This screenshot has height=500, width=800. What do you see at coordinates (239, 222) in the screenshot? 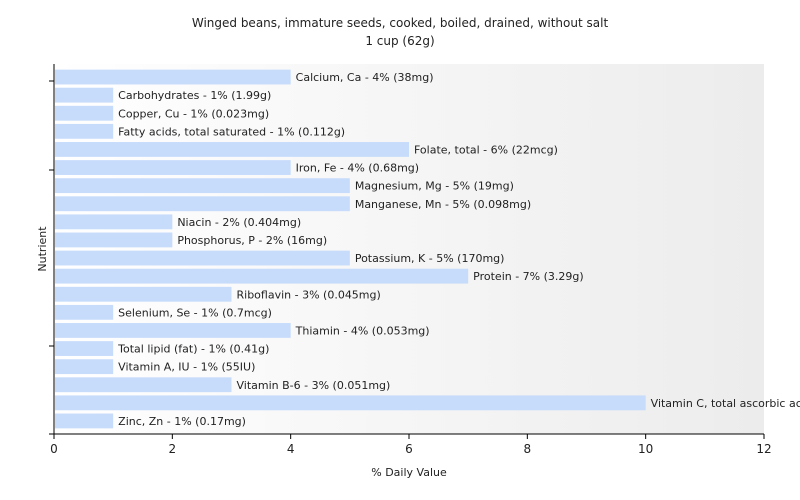
I see `bar-label: Niacin - 2% (0.404mg)` at bounding box center [239, 222].